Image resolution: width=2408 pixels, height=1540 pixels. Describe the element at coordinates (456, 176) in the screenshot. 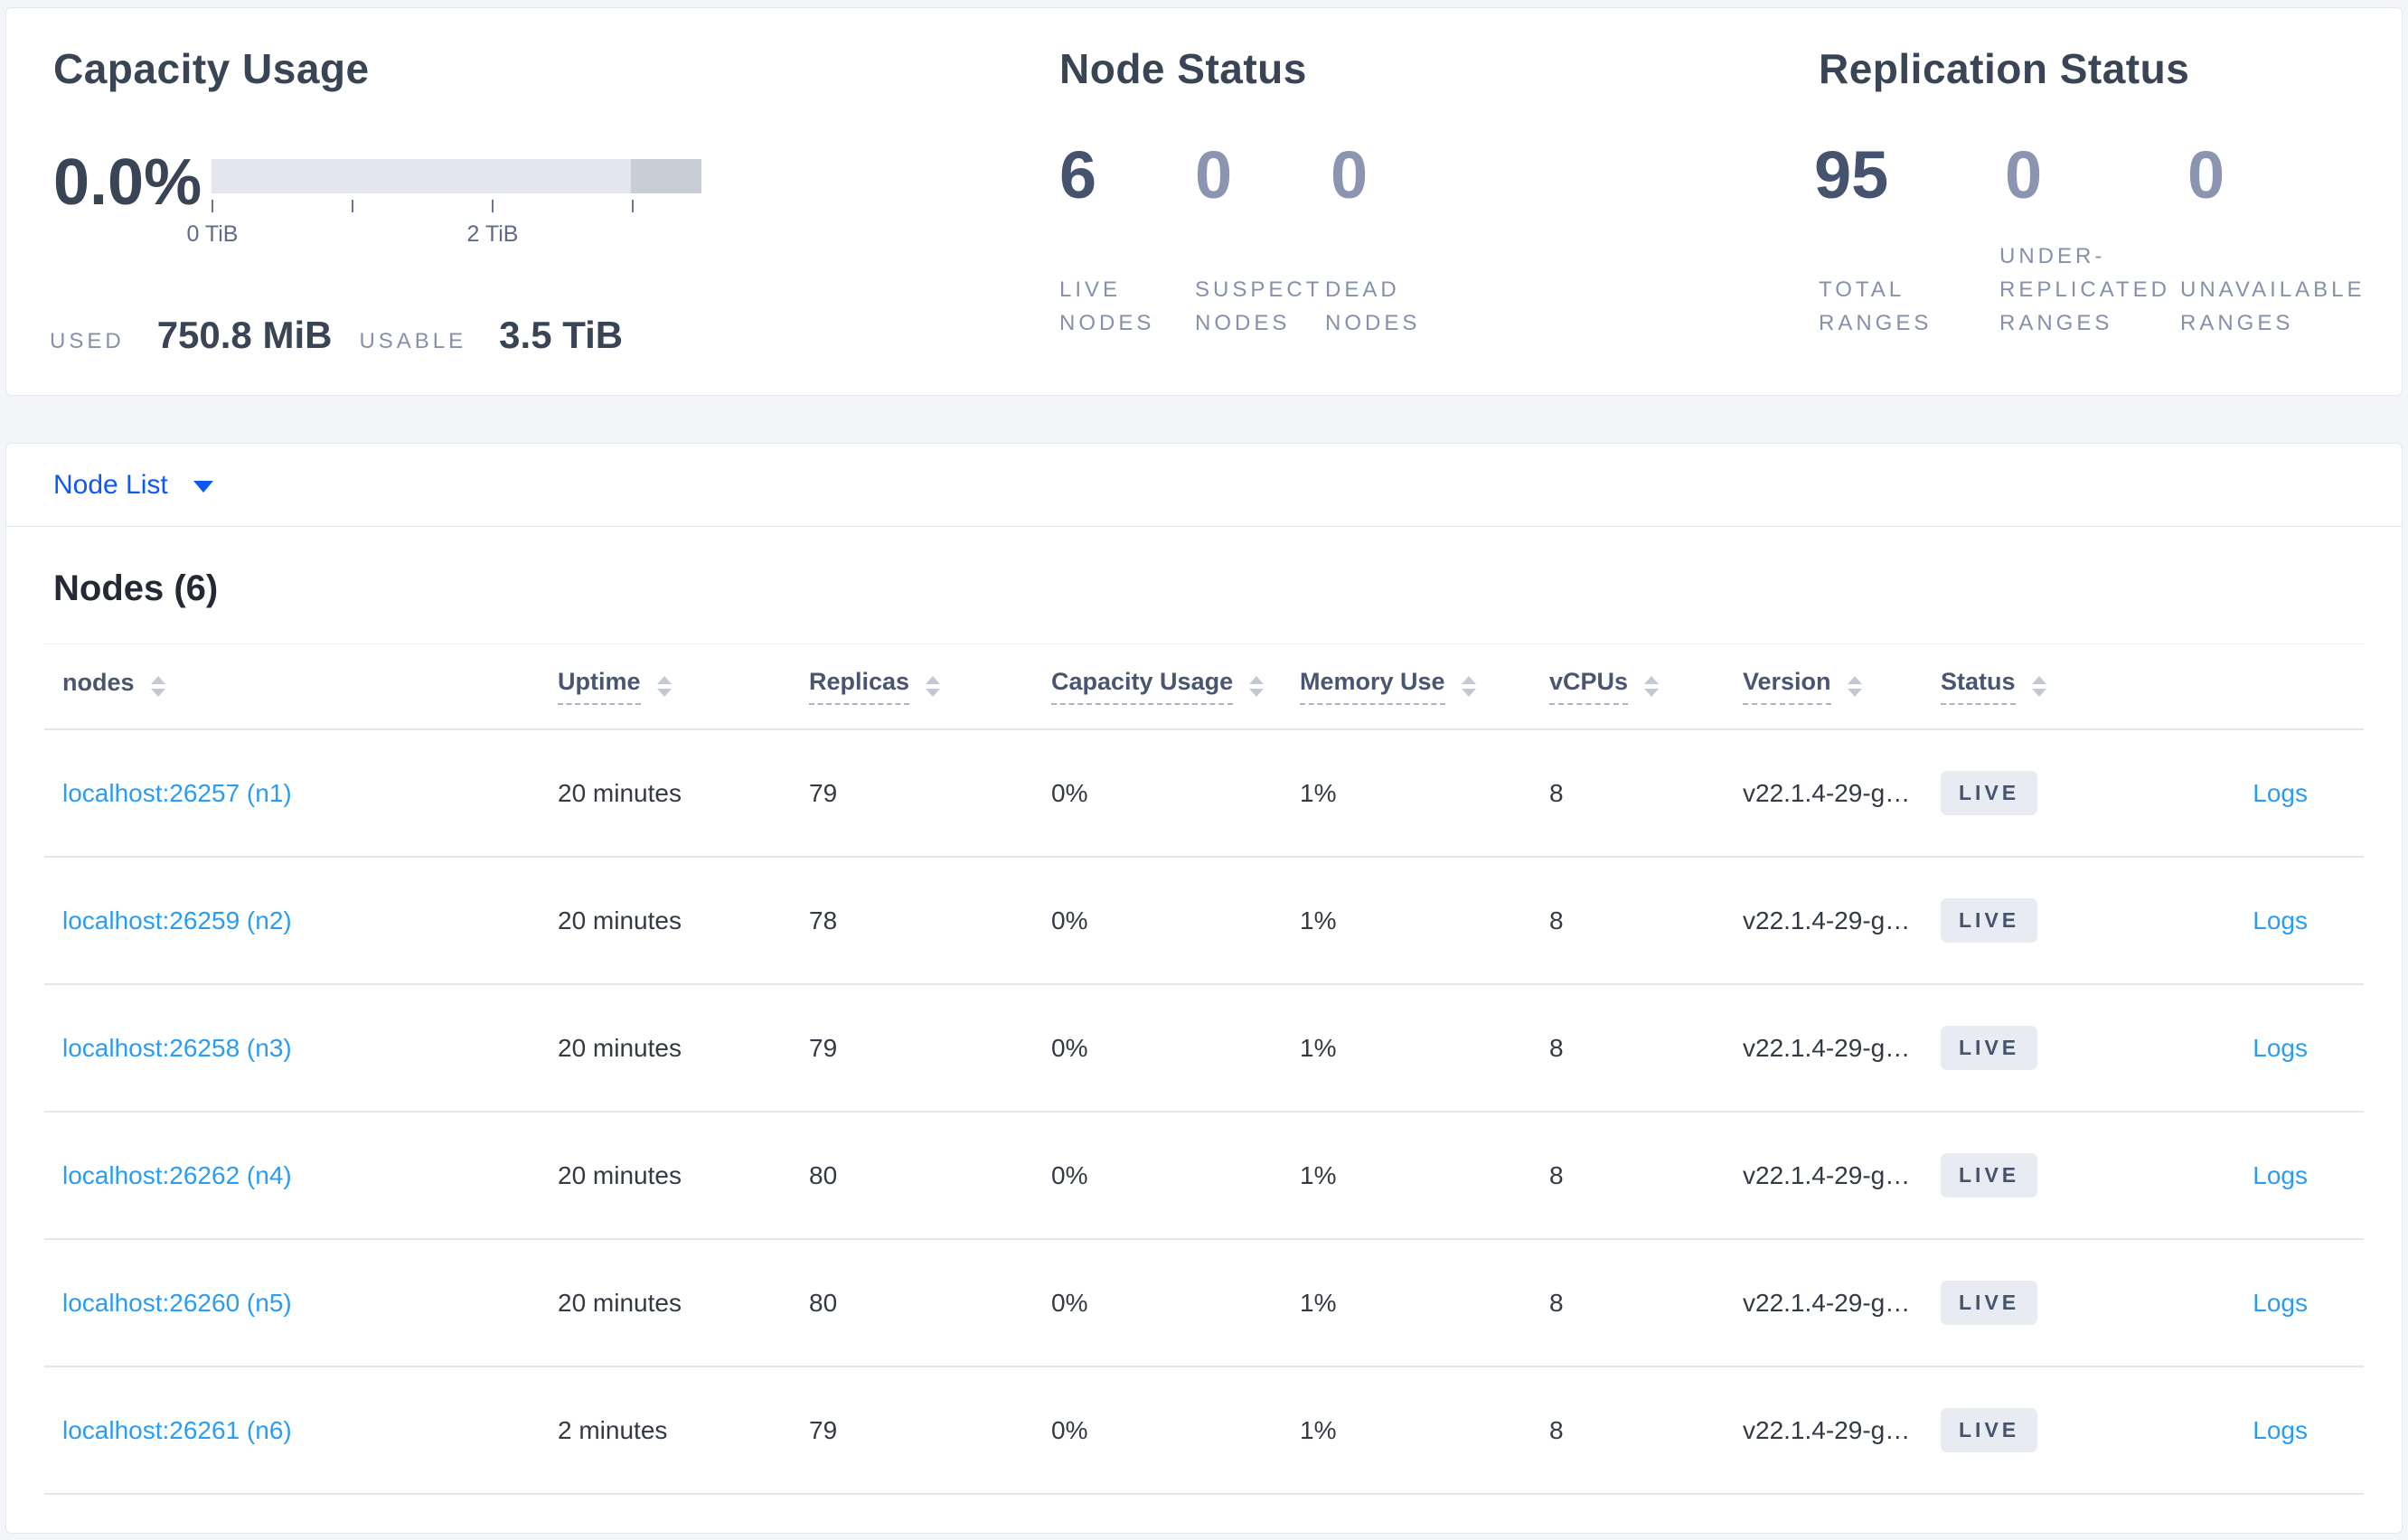

I see `capacity-usage-bar` at that location.